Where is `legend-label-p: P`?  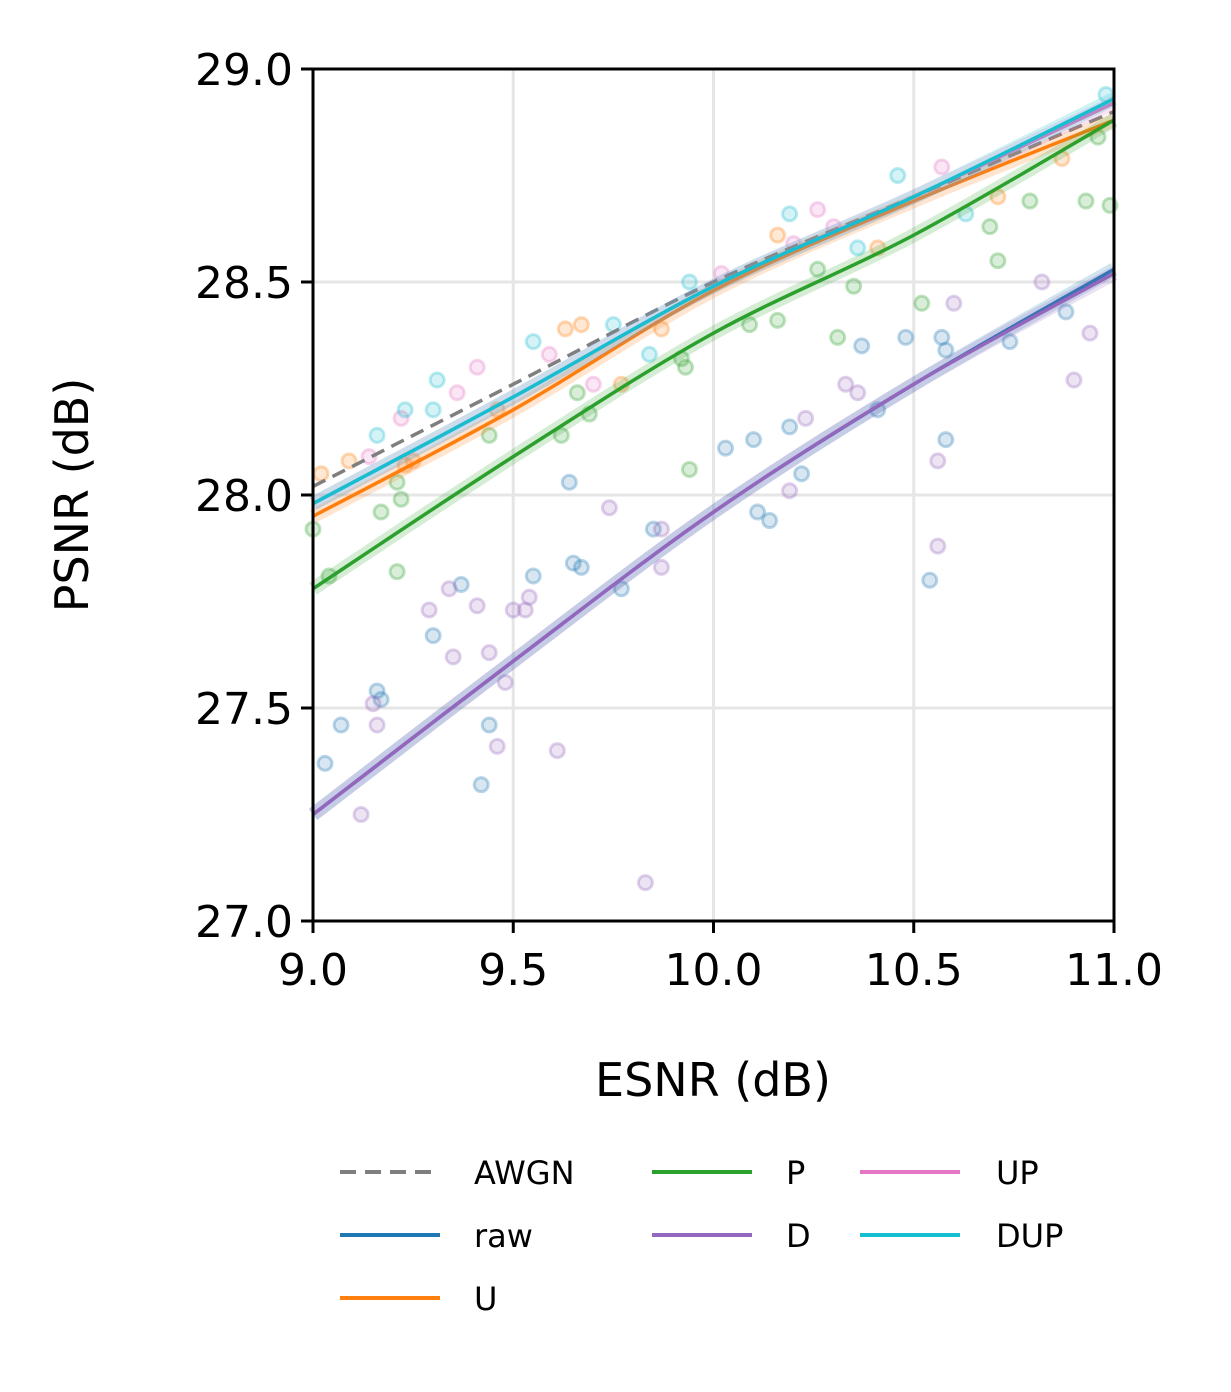 legend-label-p: P is located at coordinates (795, 1173).